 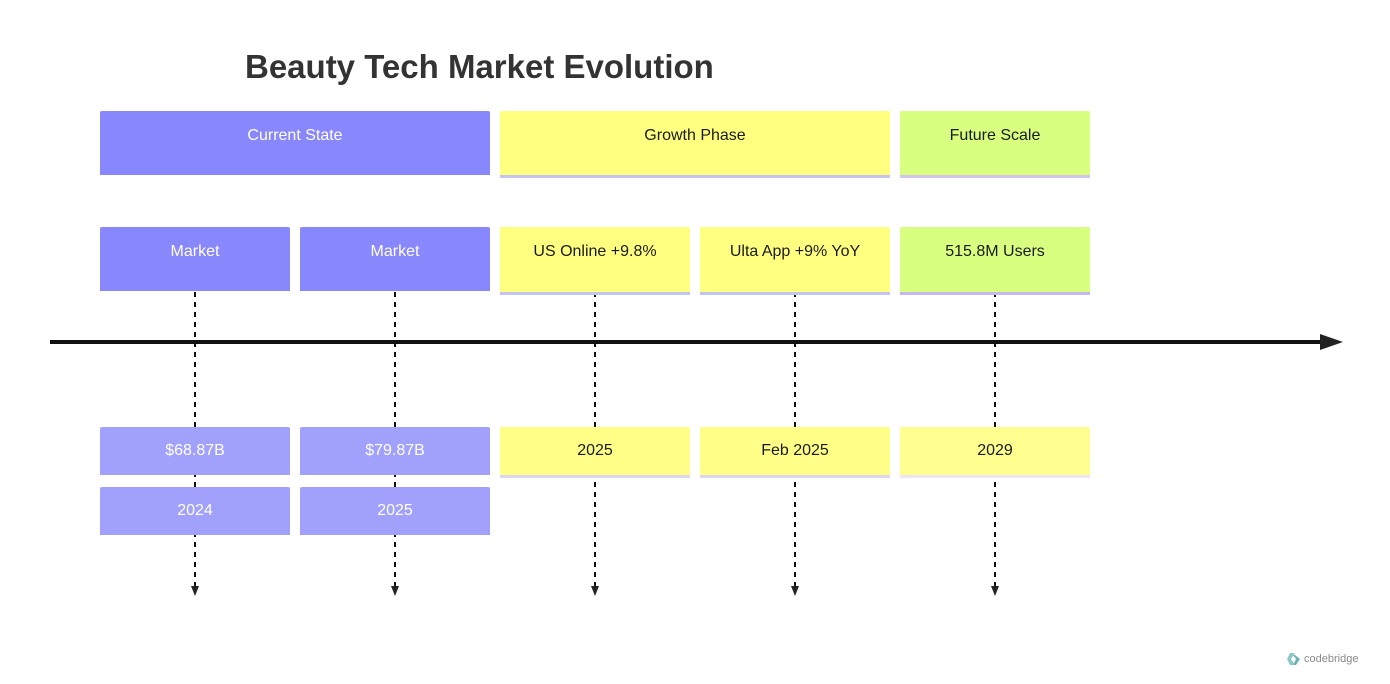 I want to click on event-ulta-app-date: Feb 2025, so click(x=795, y=452).